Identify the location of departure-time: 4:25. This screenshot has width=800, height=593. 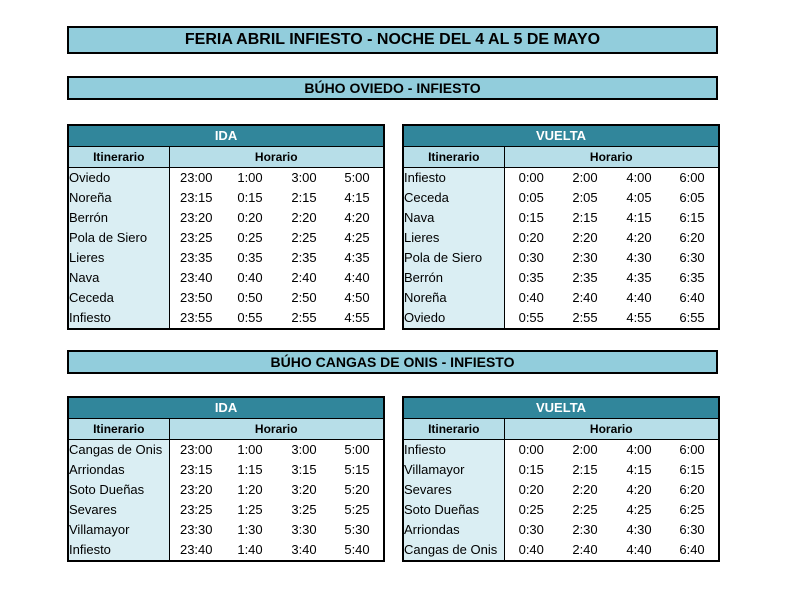
(358, 238).